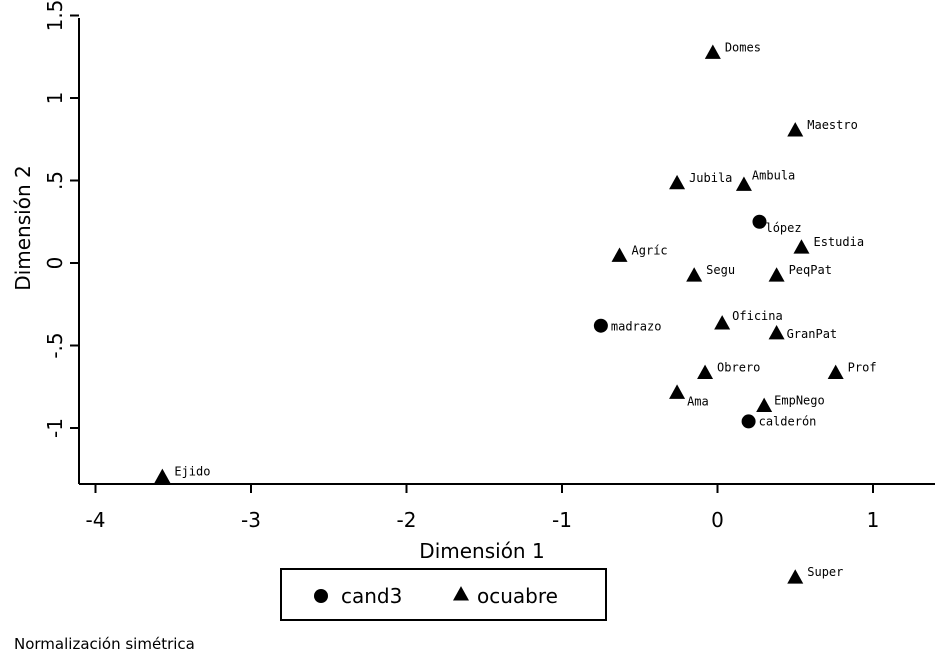 The height and width of the screenshot is (654, 937). What do you see at coordinates (788, 421) in the screenshot?
I see `point-label: calderón` at bounding box center [788, 421].